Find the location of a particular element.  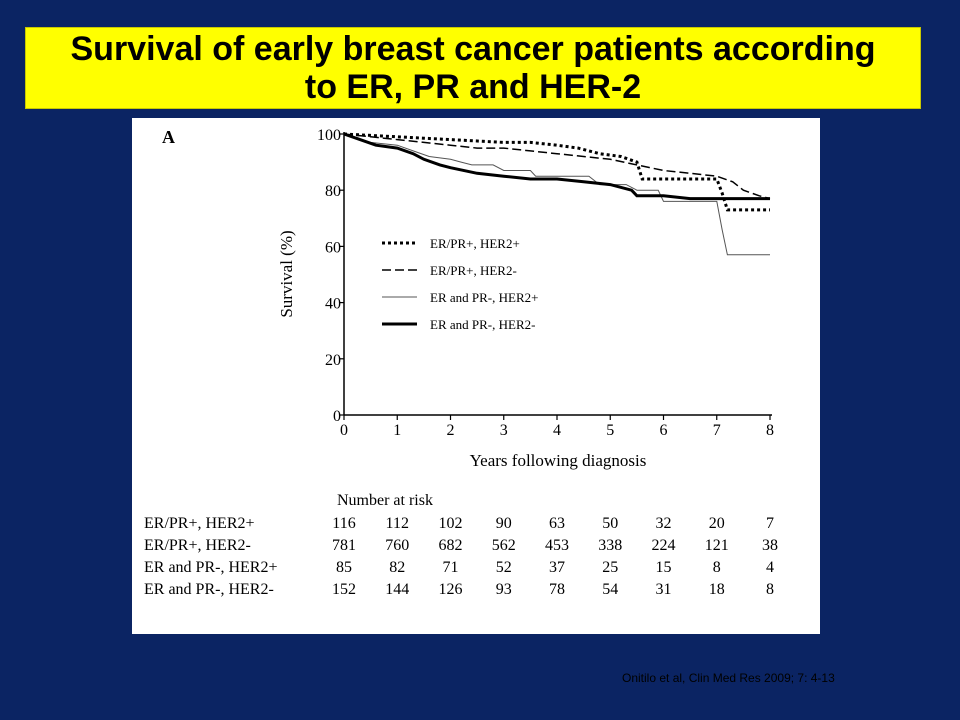

risk-cell: 93 is located at coordinates (504, 589).